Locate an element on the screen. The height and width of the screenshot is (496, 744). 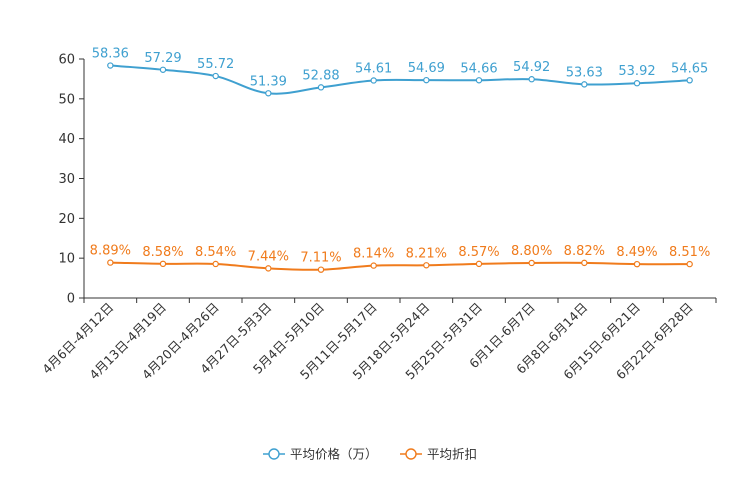
data-label: 52.88 is located at coordinates (320, 75).